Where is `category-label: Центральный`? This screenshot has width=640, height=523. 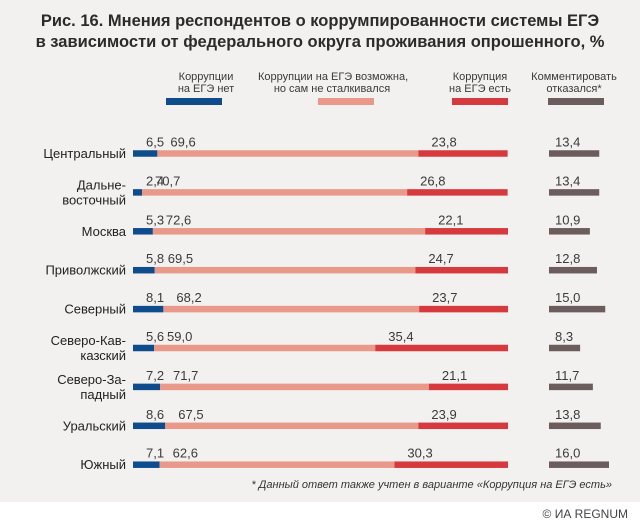
category-label: Центральный is located at coordinates (84, 153).